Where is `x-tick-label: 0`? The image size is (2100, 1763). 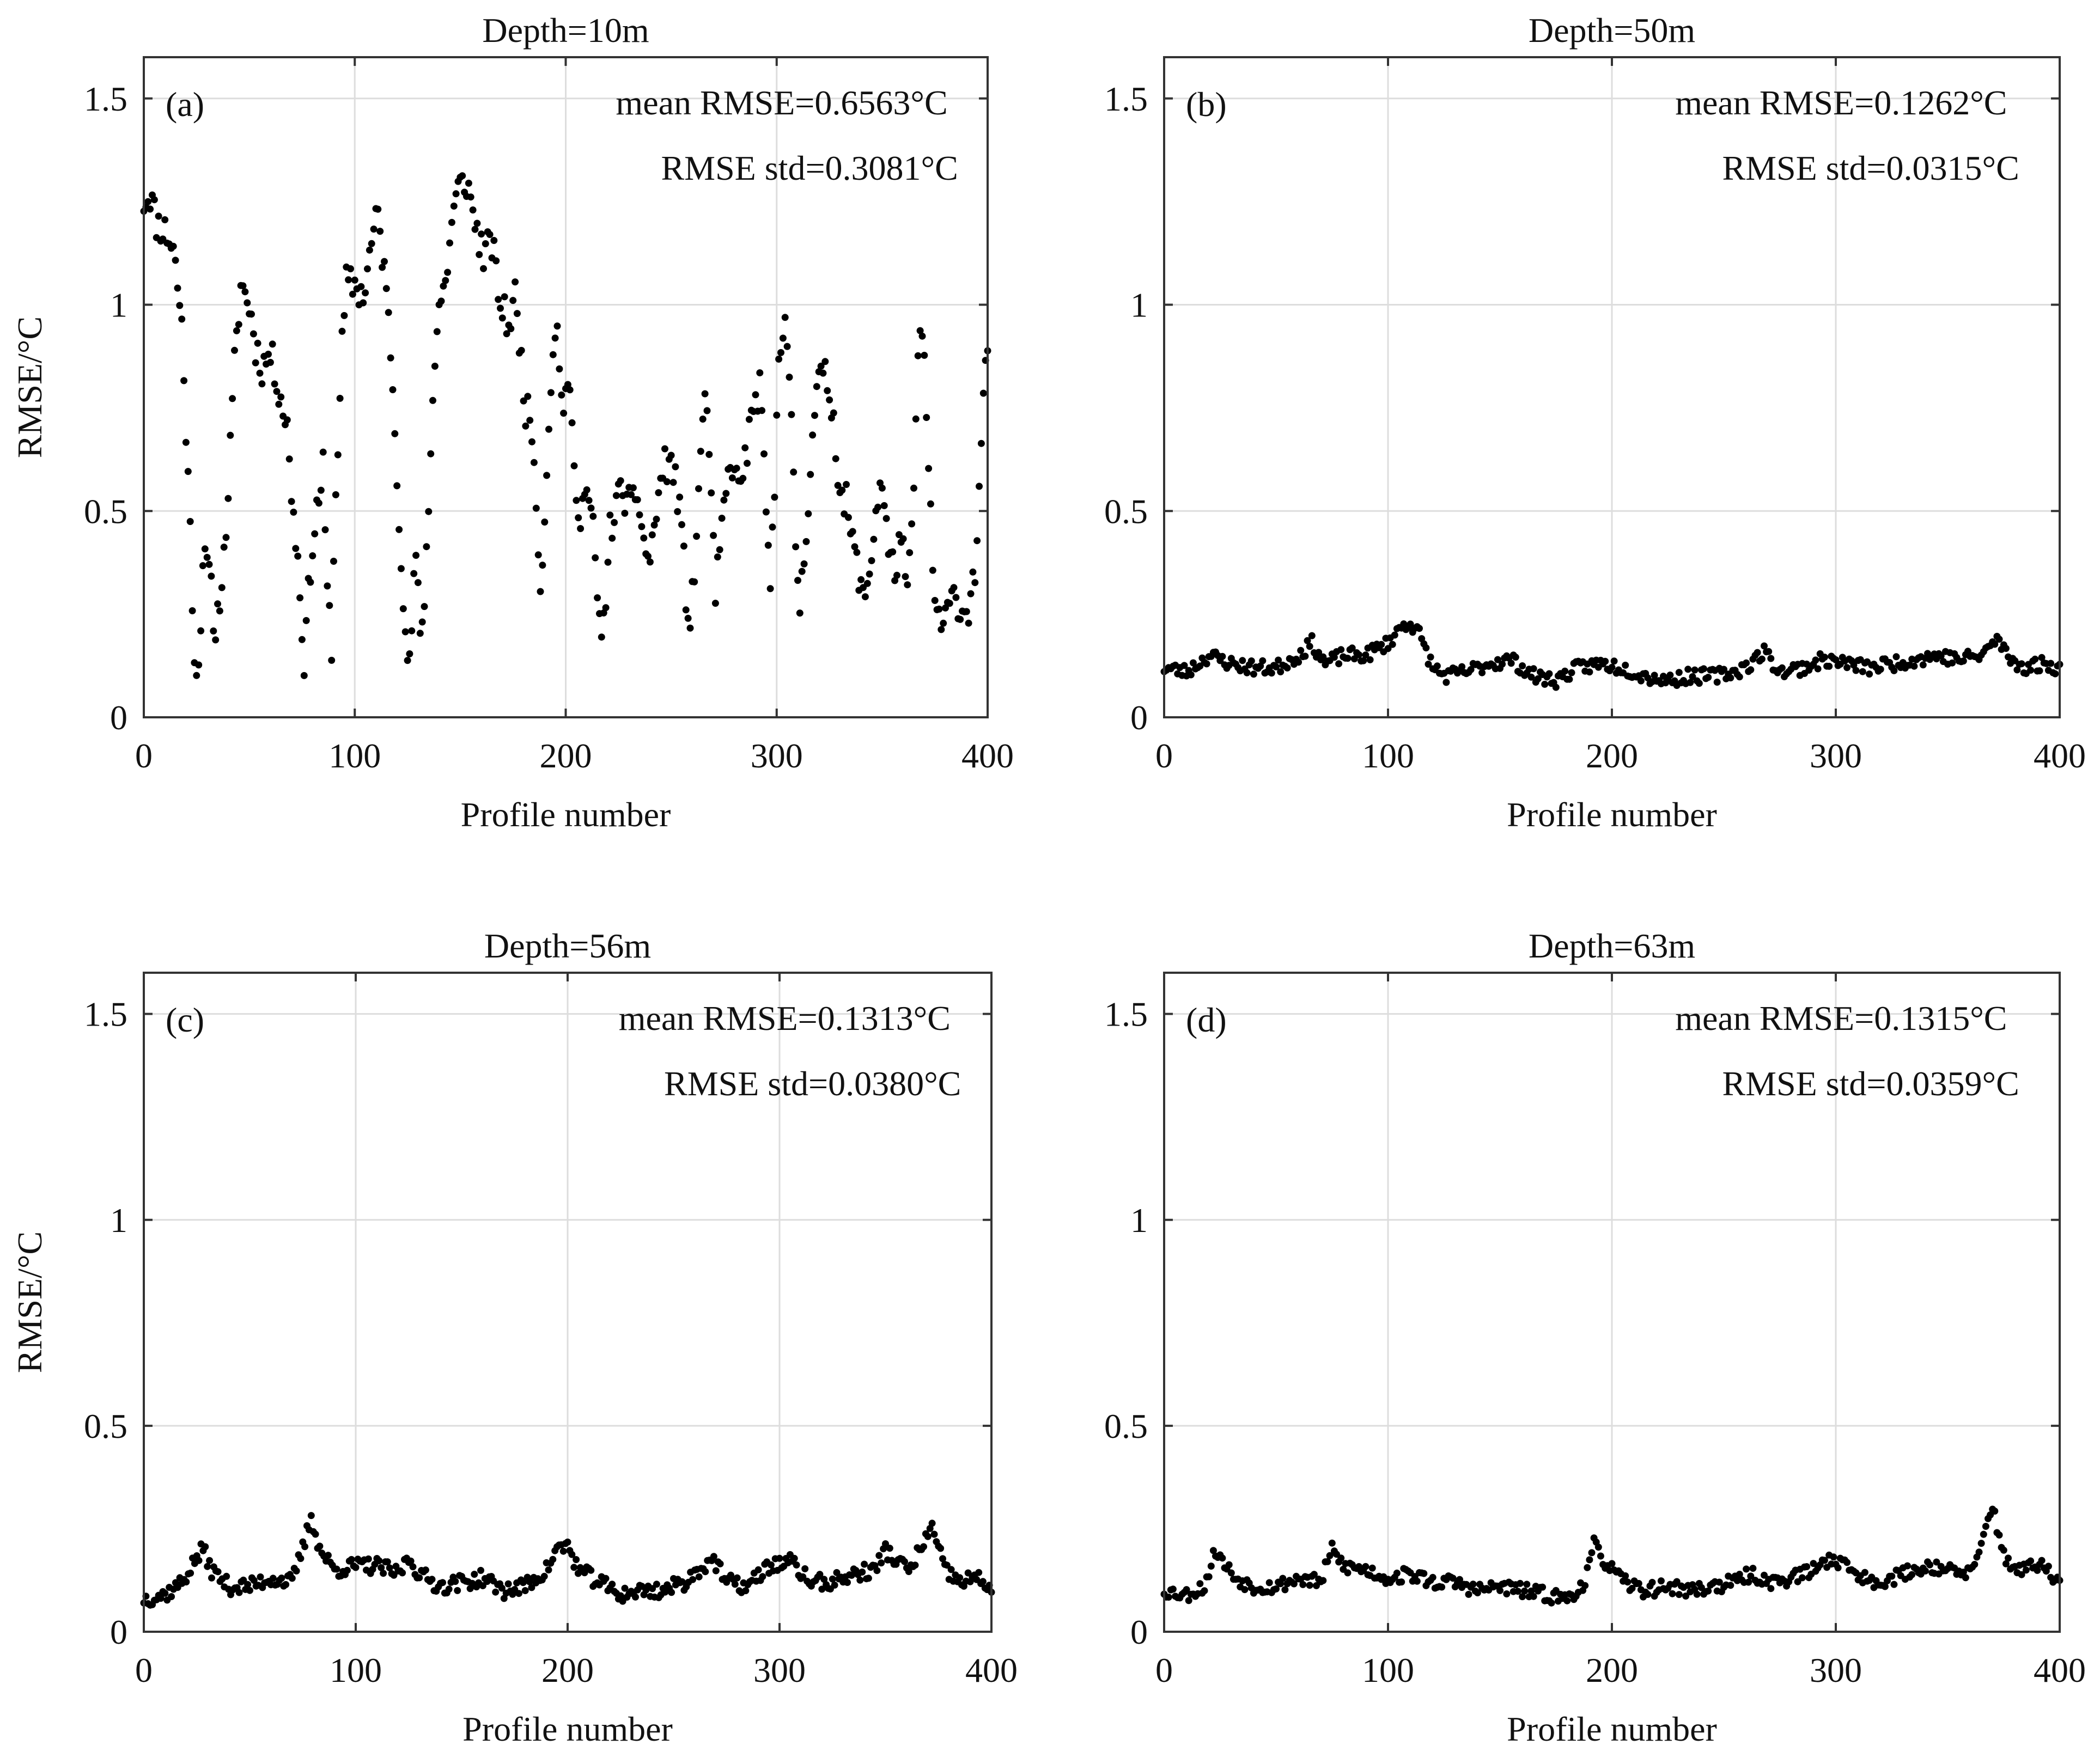
x-tick-label: 0 is located at coordinates (144, 755).